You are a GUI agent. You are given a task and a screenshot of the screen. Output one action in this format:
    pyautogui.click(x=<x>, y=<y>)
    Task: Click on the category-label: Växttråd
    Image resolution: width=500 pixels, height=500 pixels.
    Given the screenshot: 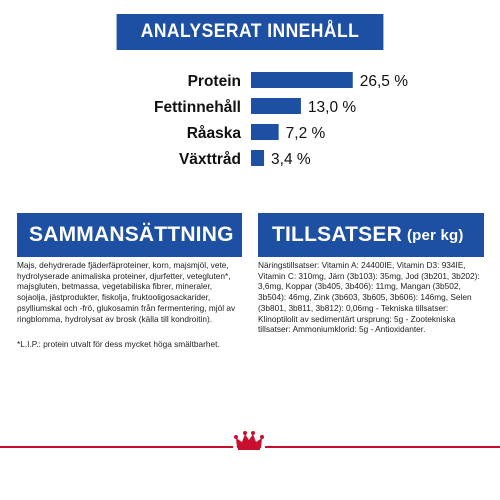 What is the action you would take?
    pyautogui.click(x=210, y=159)
    